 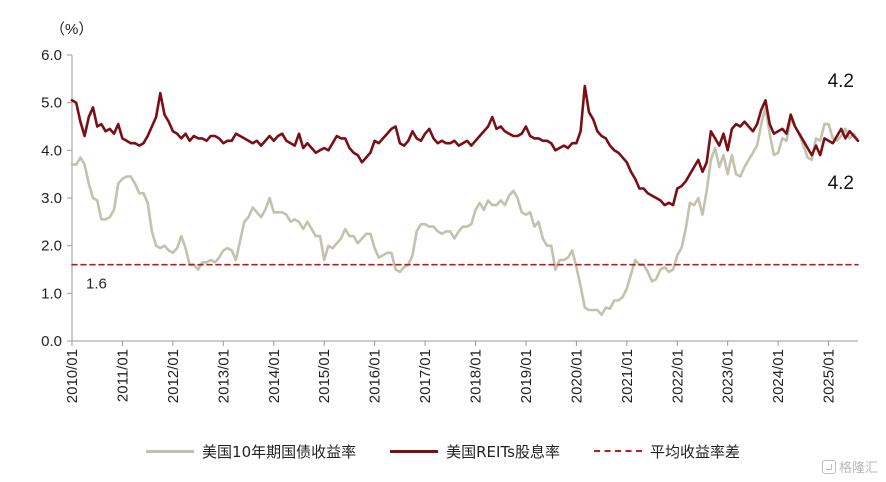 What do you see at coordinates (274, 376) in the screenshot?
I see `x-tick-label: 2014/01` at bounding box center [274, 376].